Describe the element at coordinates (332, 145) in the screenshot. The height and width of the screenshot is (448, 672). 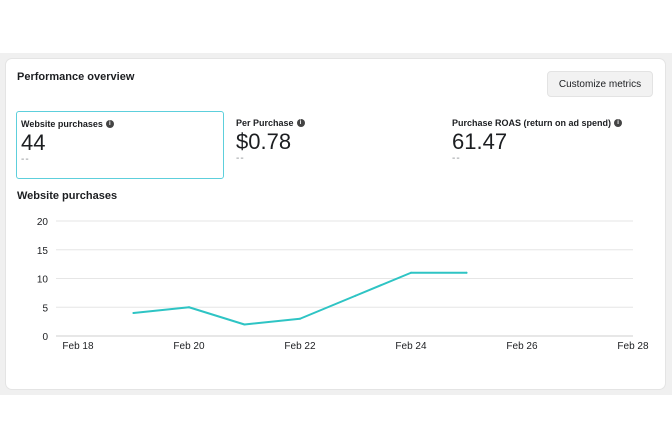
I see `metric-per-purchase: Per Purchase i $0.78 --` at that location.